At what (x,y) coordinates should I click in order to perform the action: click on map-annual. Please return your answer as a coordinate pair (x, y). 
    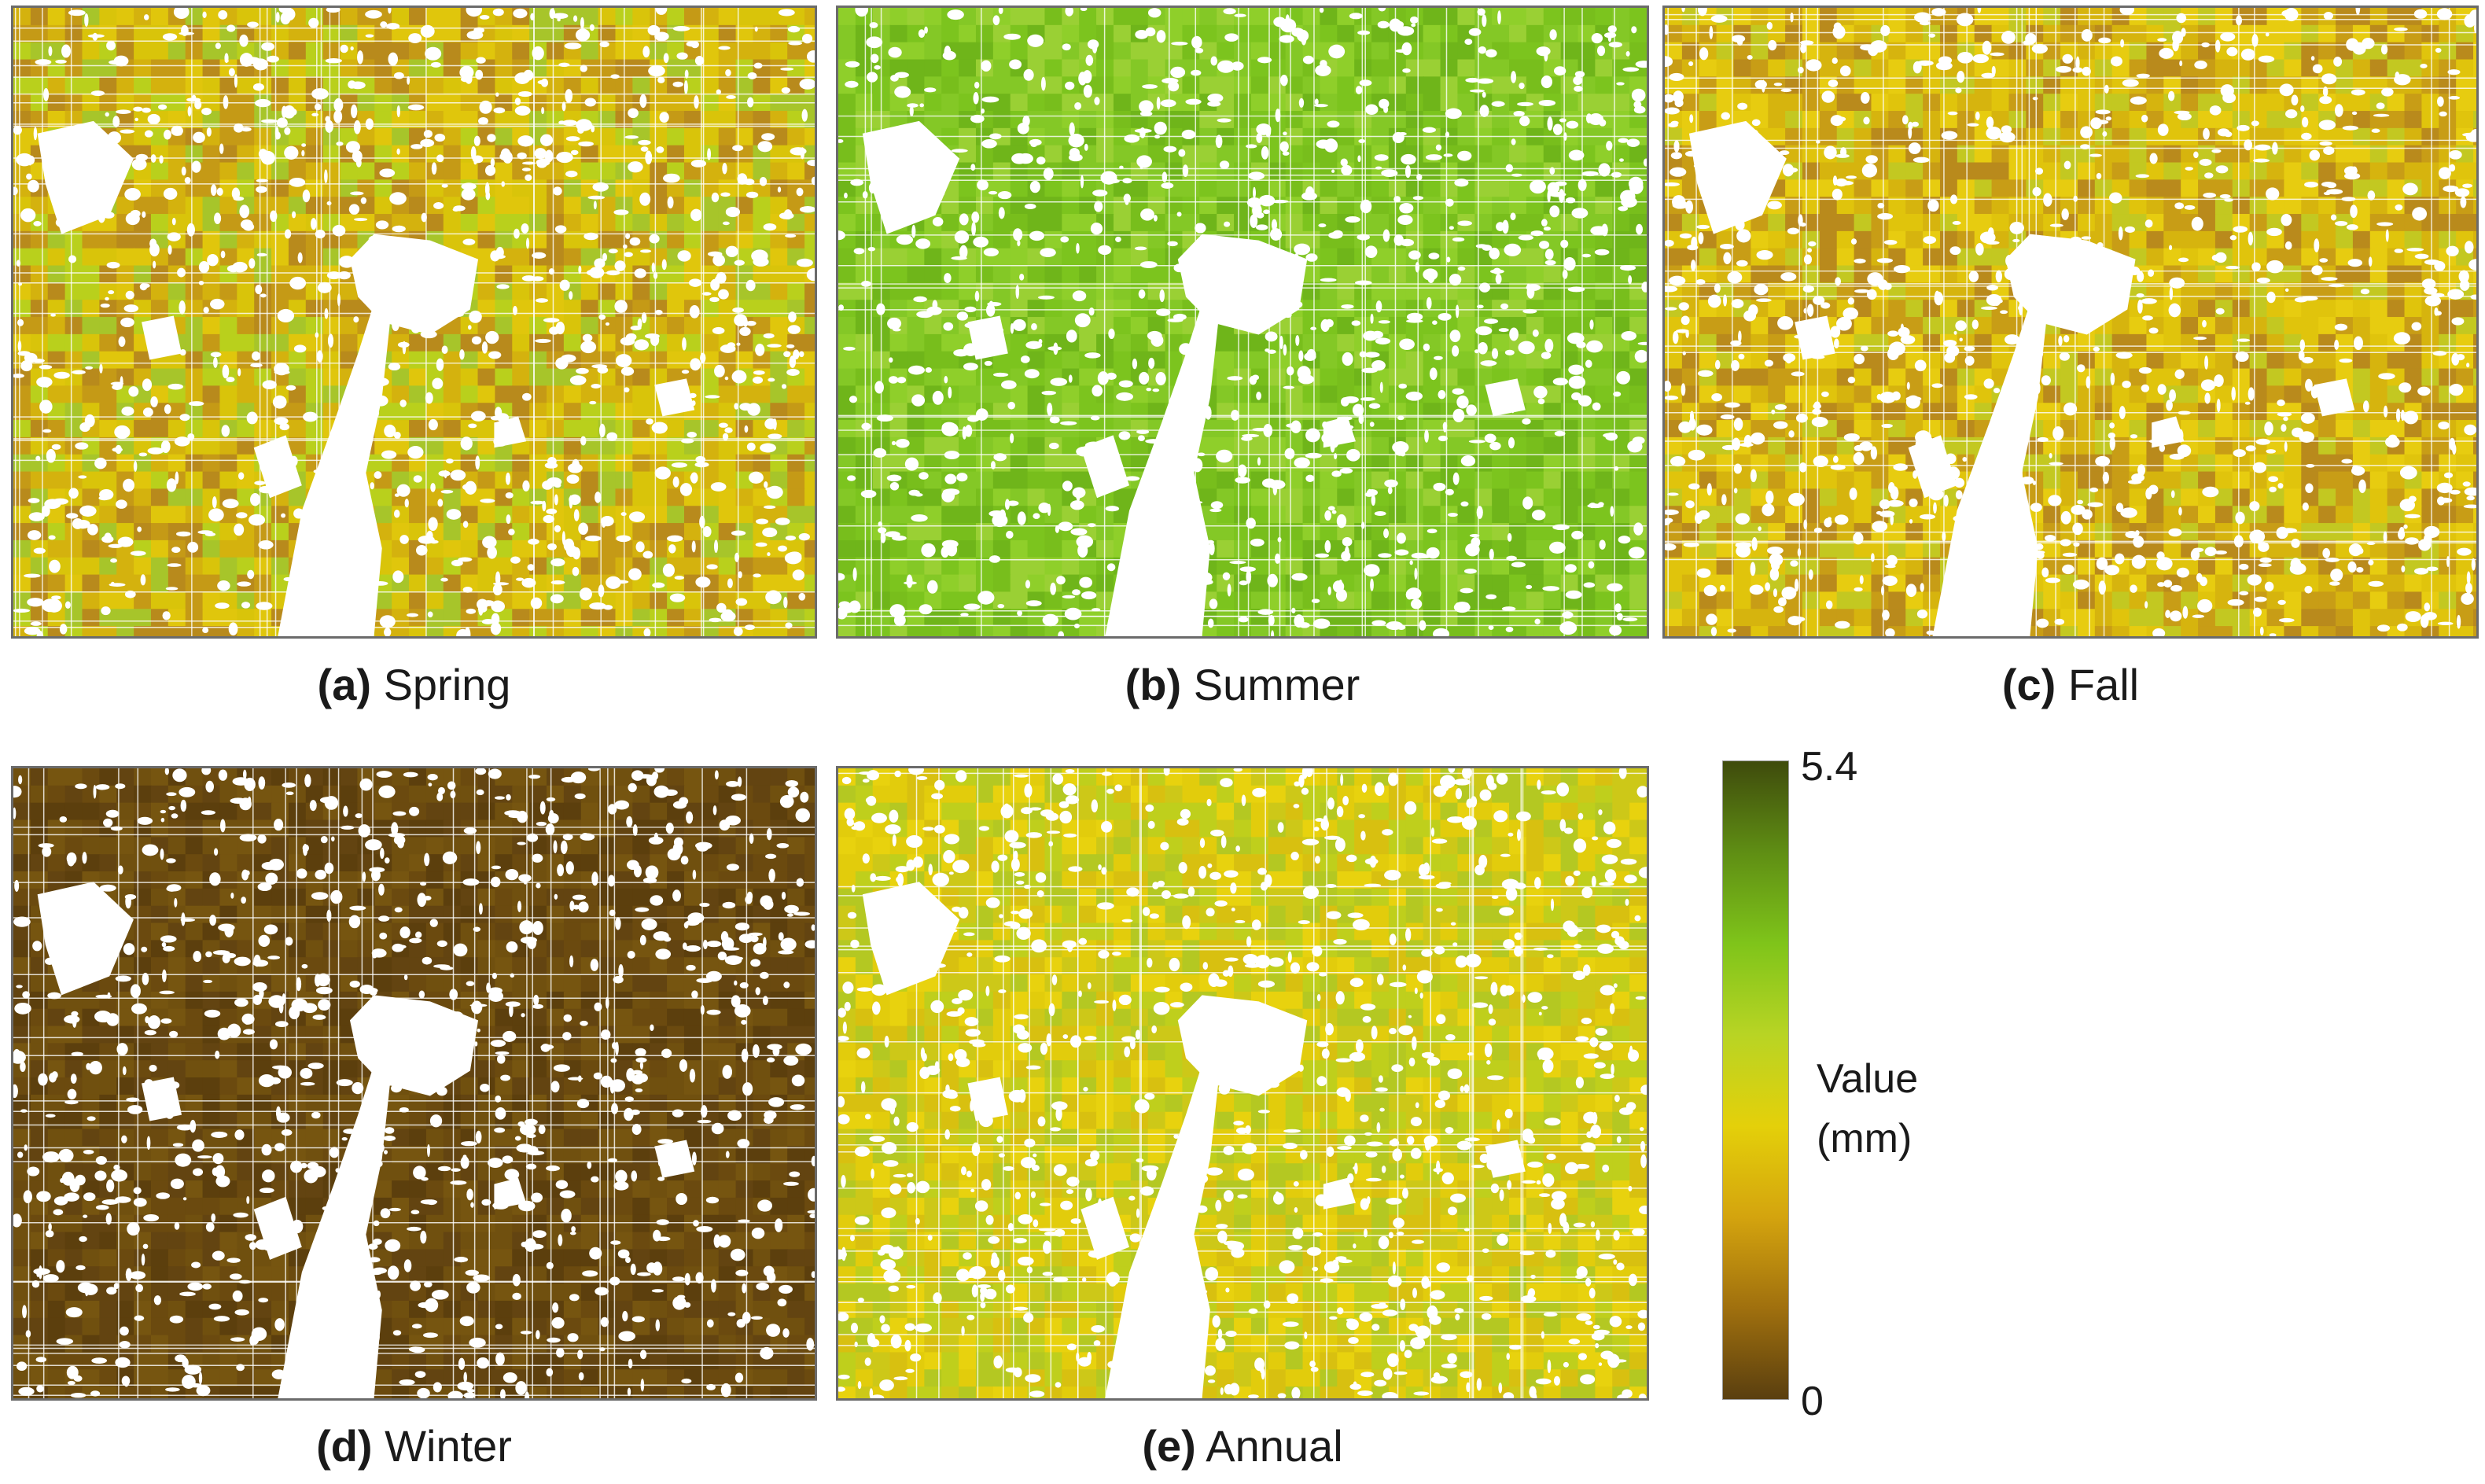
    Looking at the image, I should click on (1242, 1083).